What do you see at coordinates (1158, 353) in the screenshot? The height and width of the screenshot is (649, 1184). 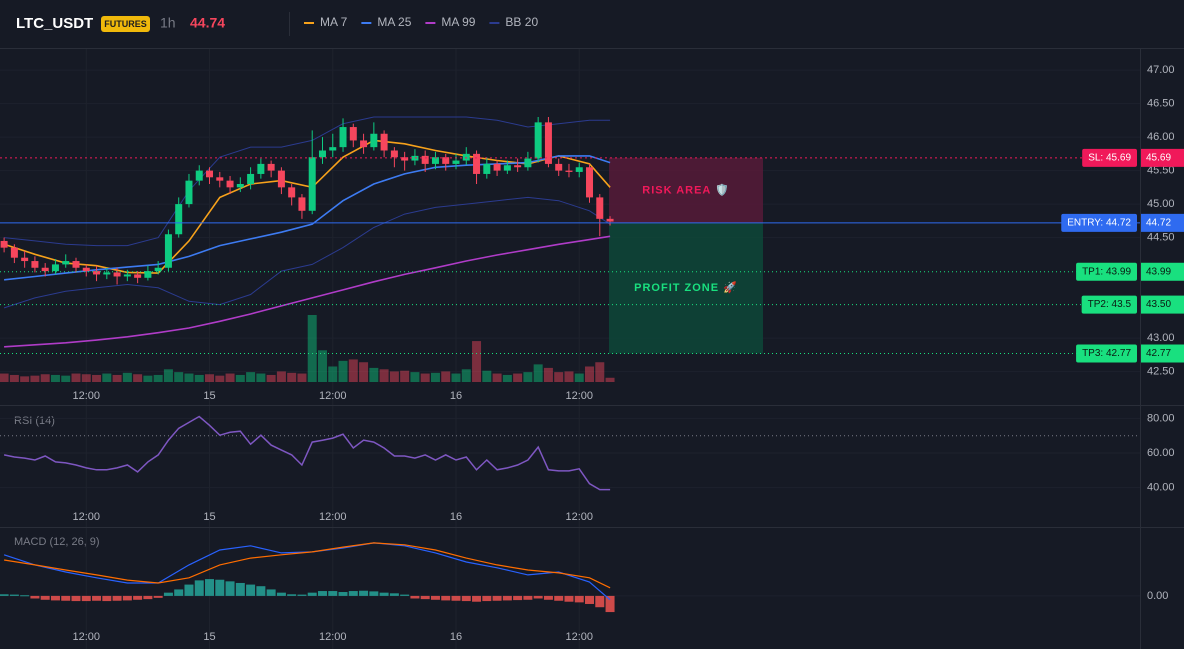 I see `level-axis-label: 42.77` at bounding box center [1158, 353].